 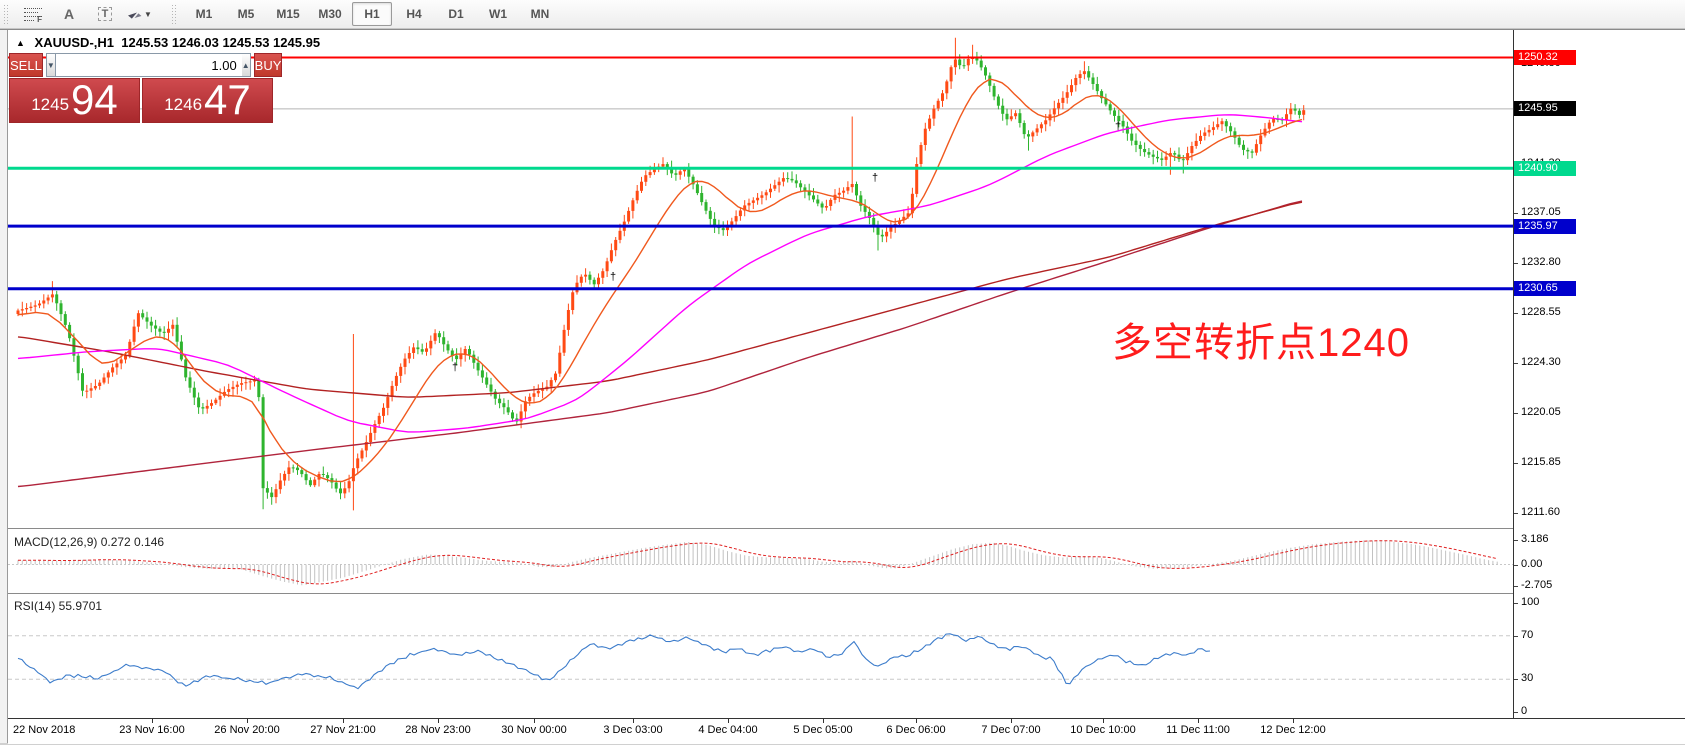 What do you see at coordinates (89, 542) in the screenshot?
I see `macd-indicator-label: MACD(12,26,9) 0.272 0.146` at bounding box center [89, 542].